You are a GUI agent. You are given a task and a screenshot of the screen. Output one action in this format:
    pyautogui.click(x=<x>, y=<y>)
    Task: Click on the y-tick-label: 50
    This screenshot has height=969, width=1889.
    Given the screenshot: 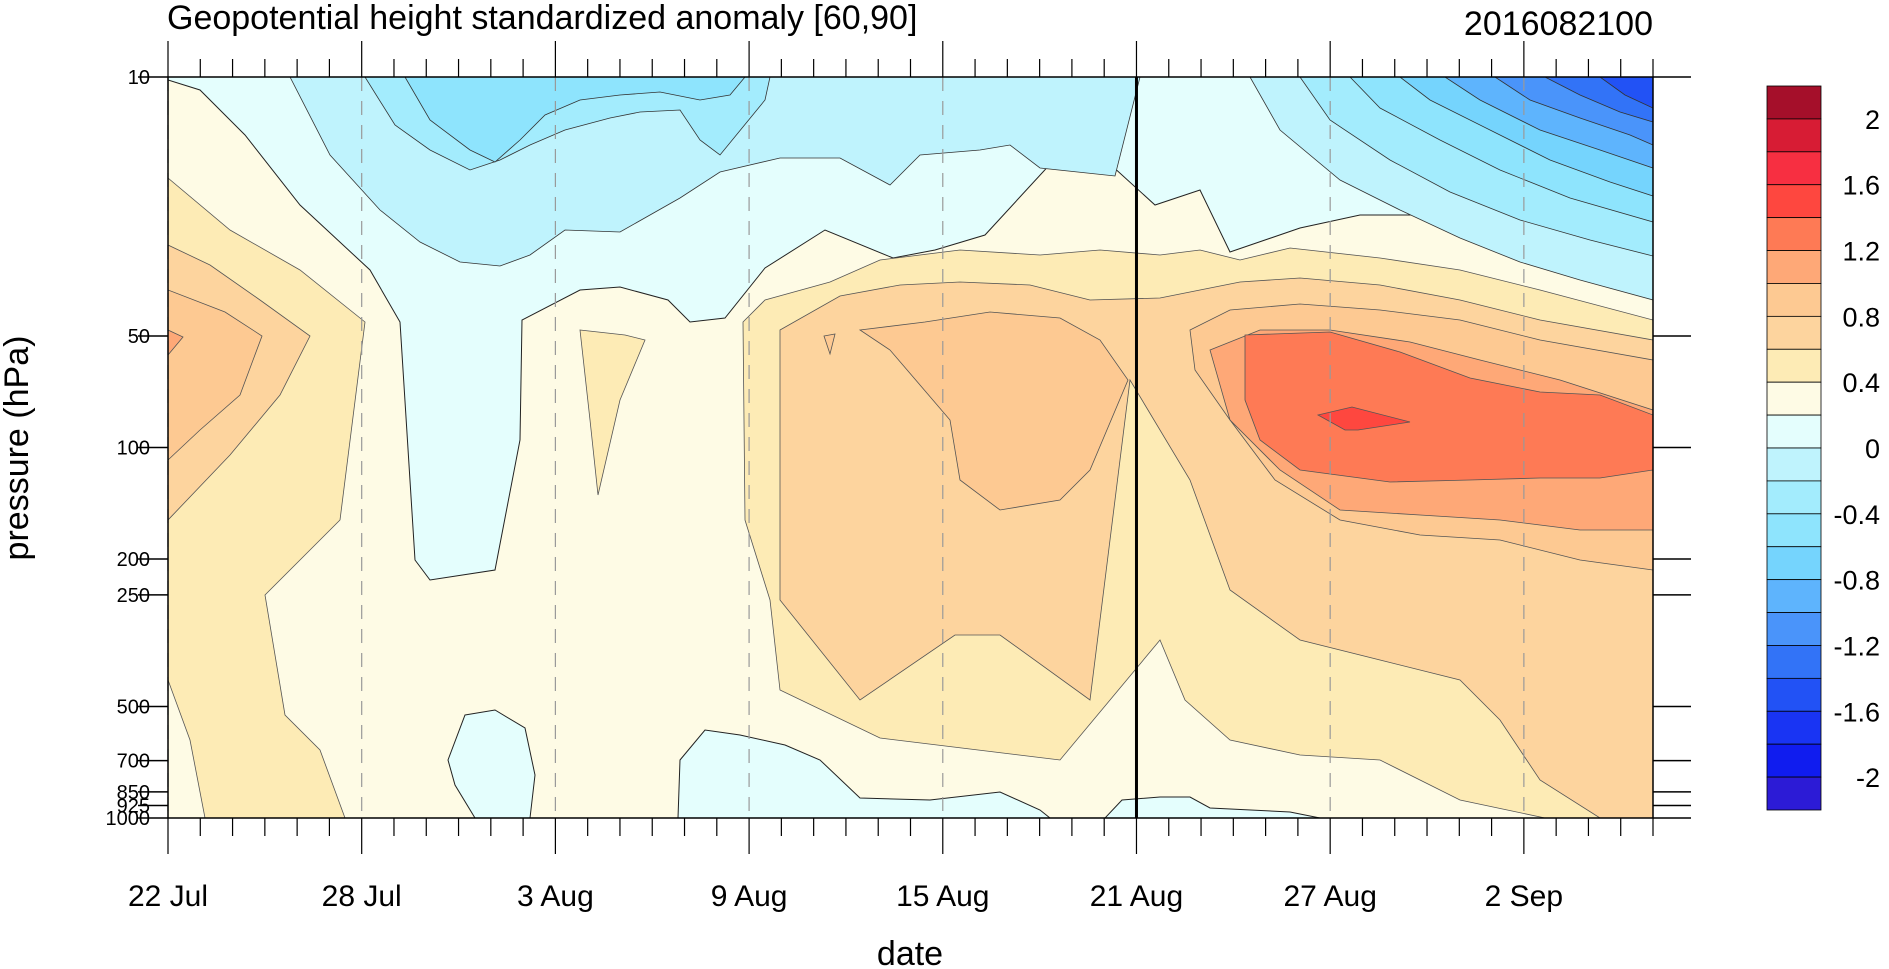 What is the action you would take?
    pyautogui.click(x=139, y=337)
    